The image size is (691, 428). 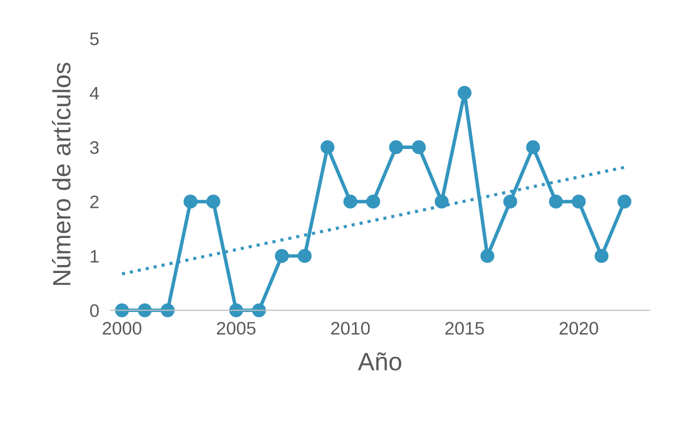 I want to click on y-tick-label: 3, so click(x=94, y=147).